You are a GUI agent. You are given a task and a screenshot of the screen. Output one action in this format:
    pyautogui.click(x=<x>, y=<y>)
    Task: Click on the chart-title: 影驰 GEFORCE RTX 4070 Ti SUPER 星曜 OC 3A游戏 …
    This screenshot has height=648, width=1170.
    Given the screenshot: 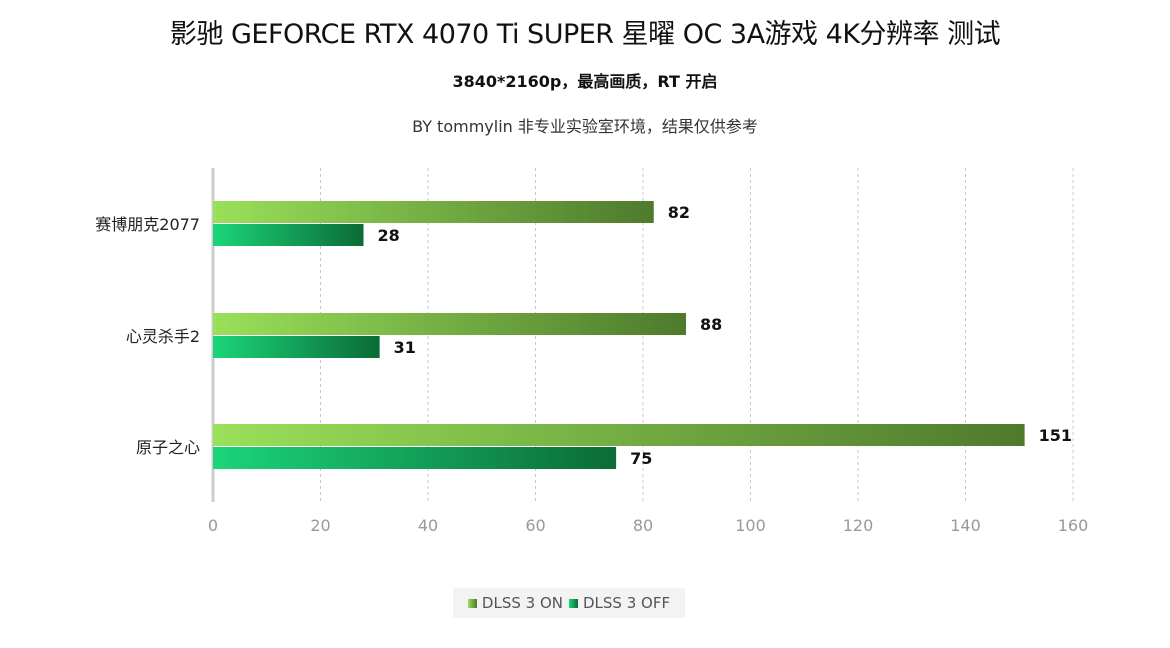 What is the action you would take?
    pyautogui.click(x=585, y=34)
    